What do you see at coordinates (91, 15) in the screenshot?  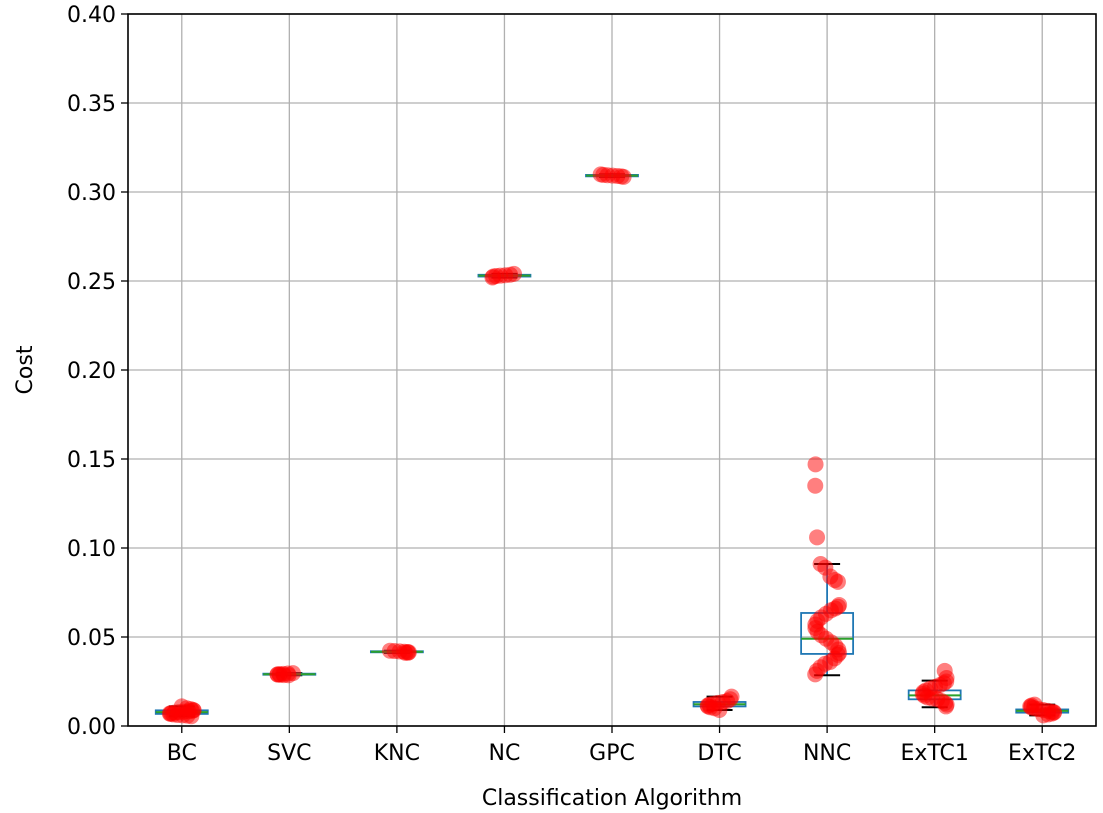 I see `y-tick-label: 0.40` at bounding box center [91, 15].